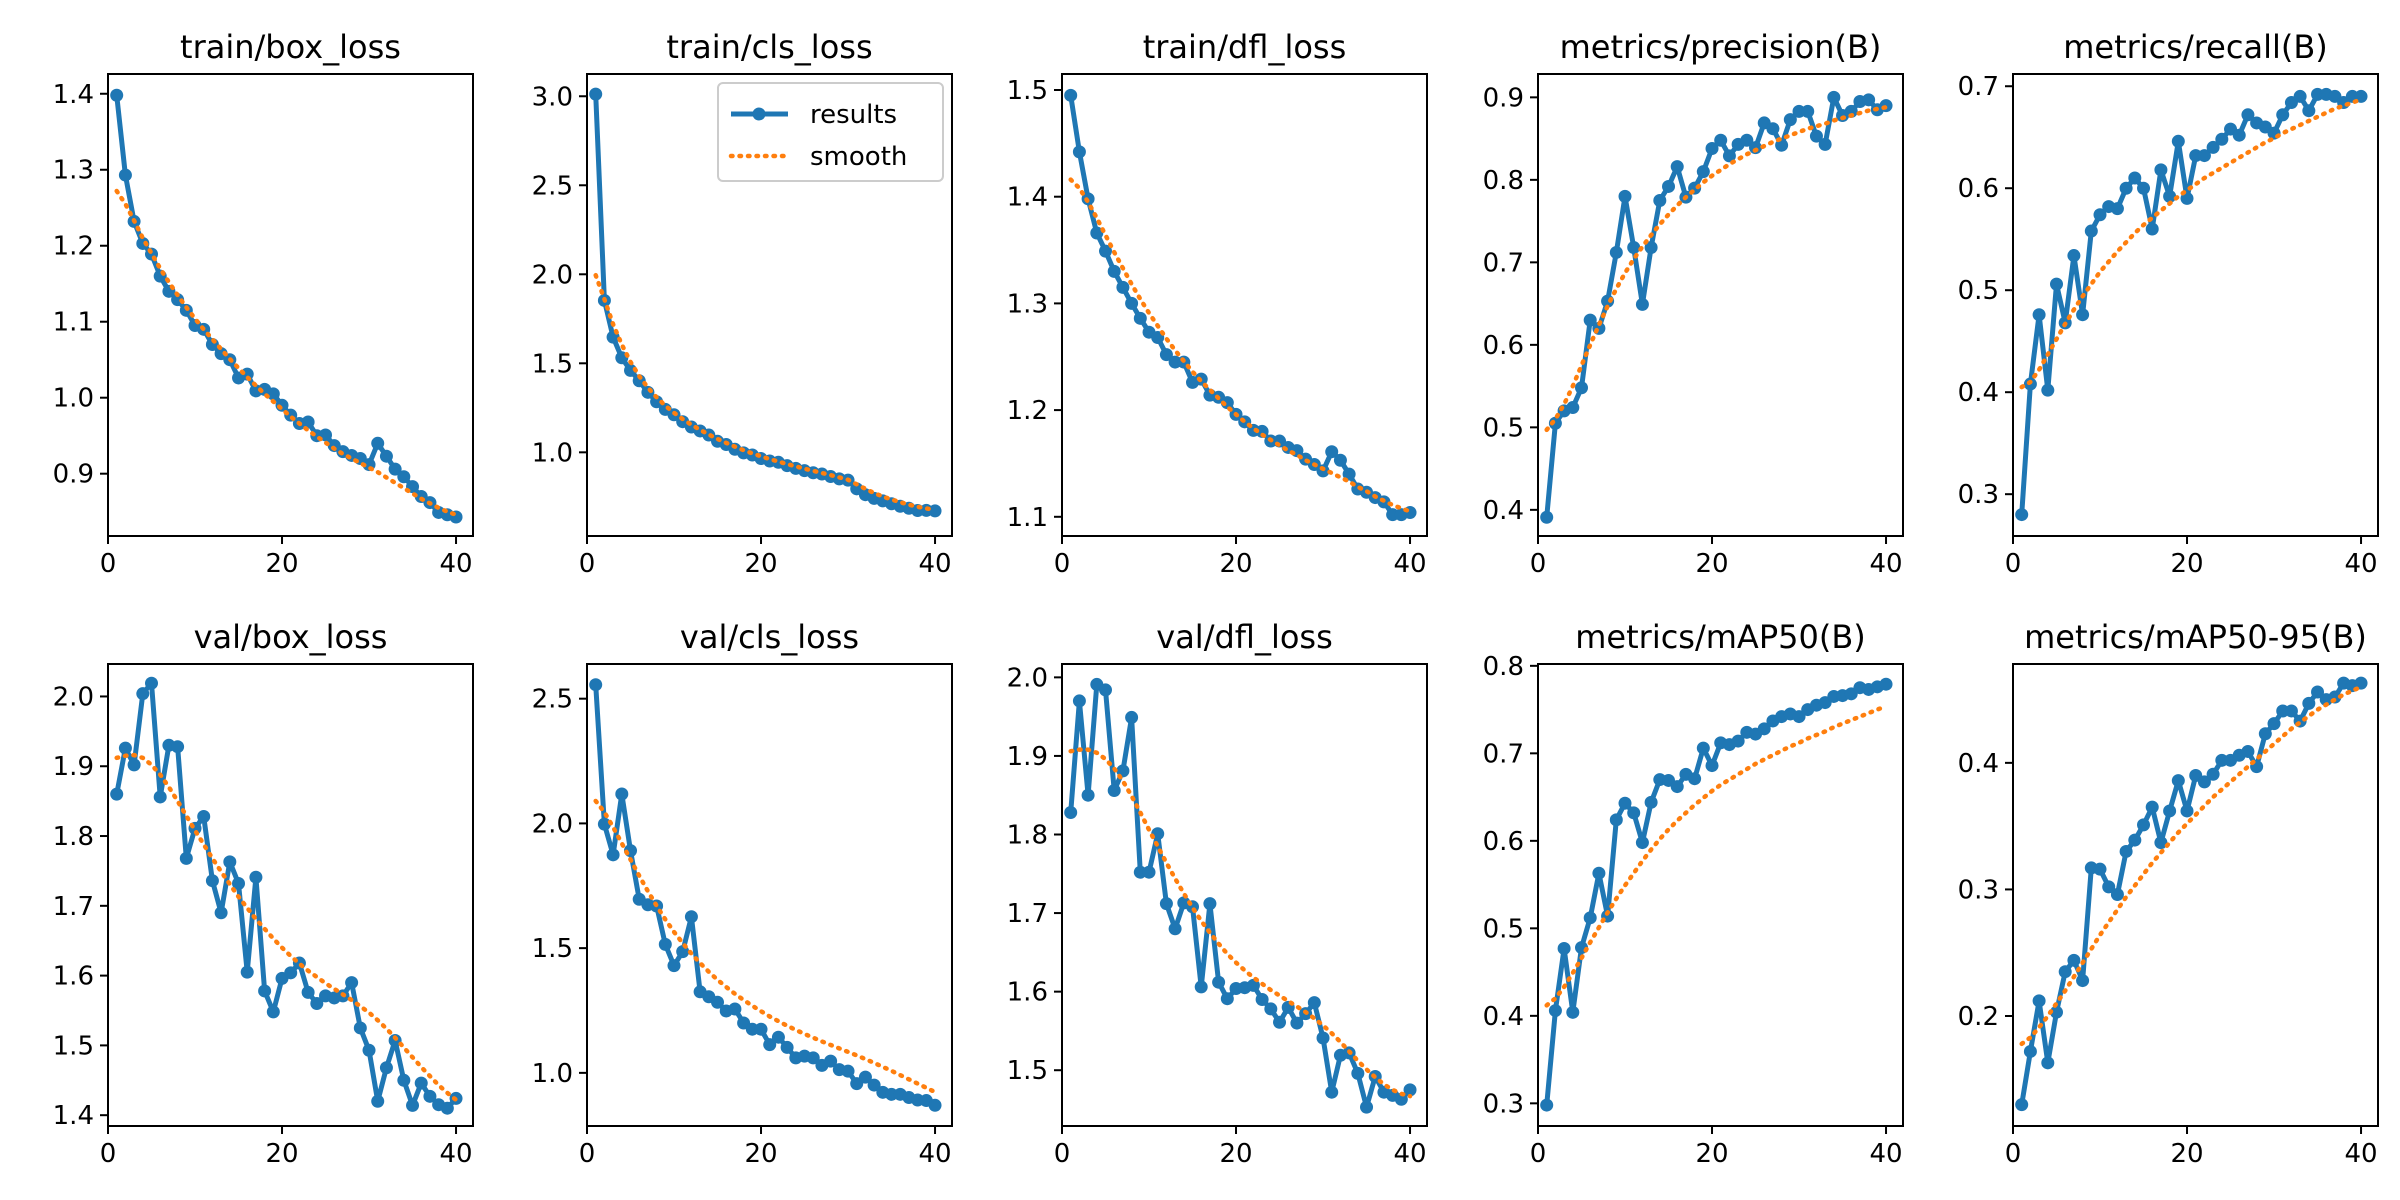  I want to click on y-tick-label: 0.5, so click(1978, 291).